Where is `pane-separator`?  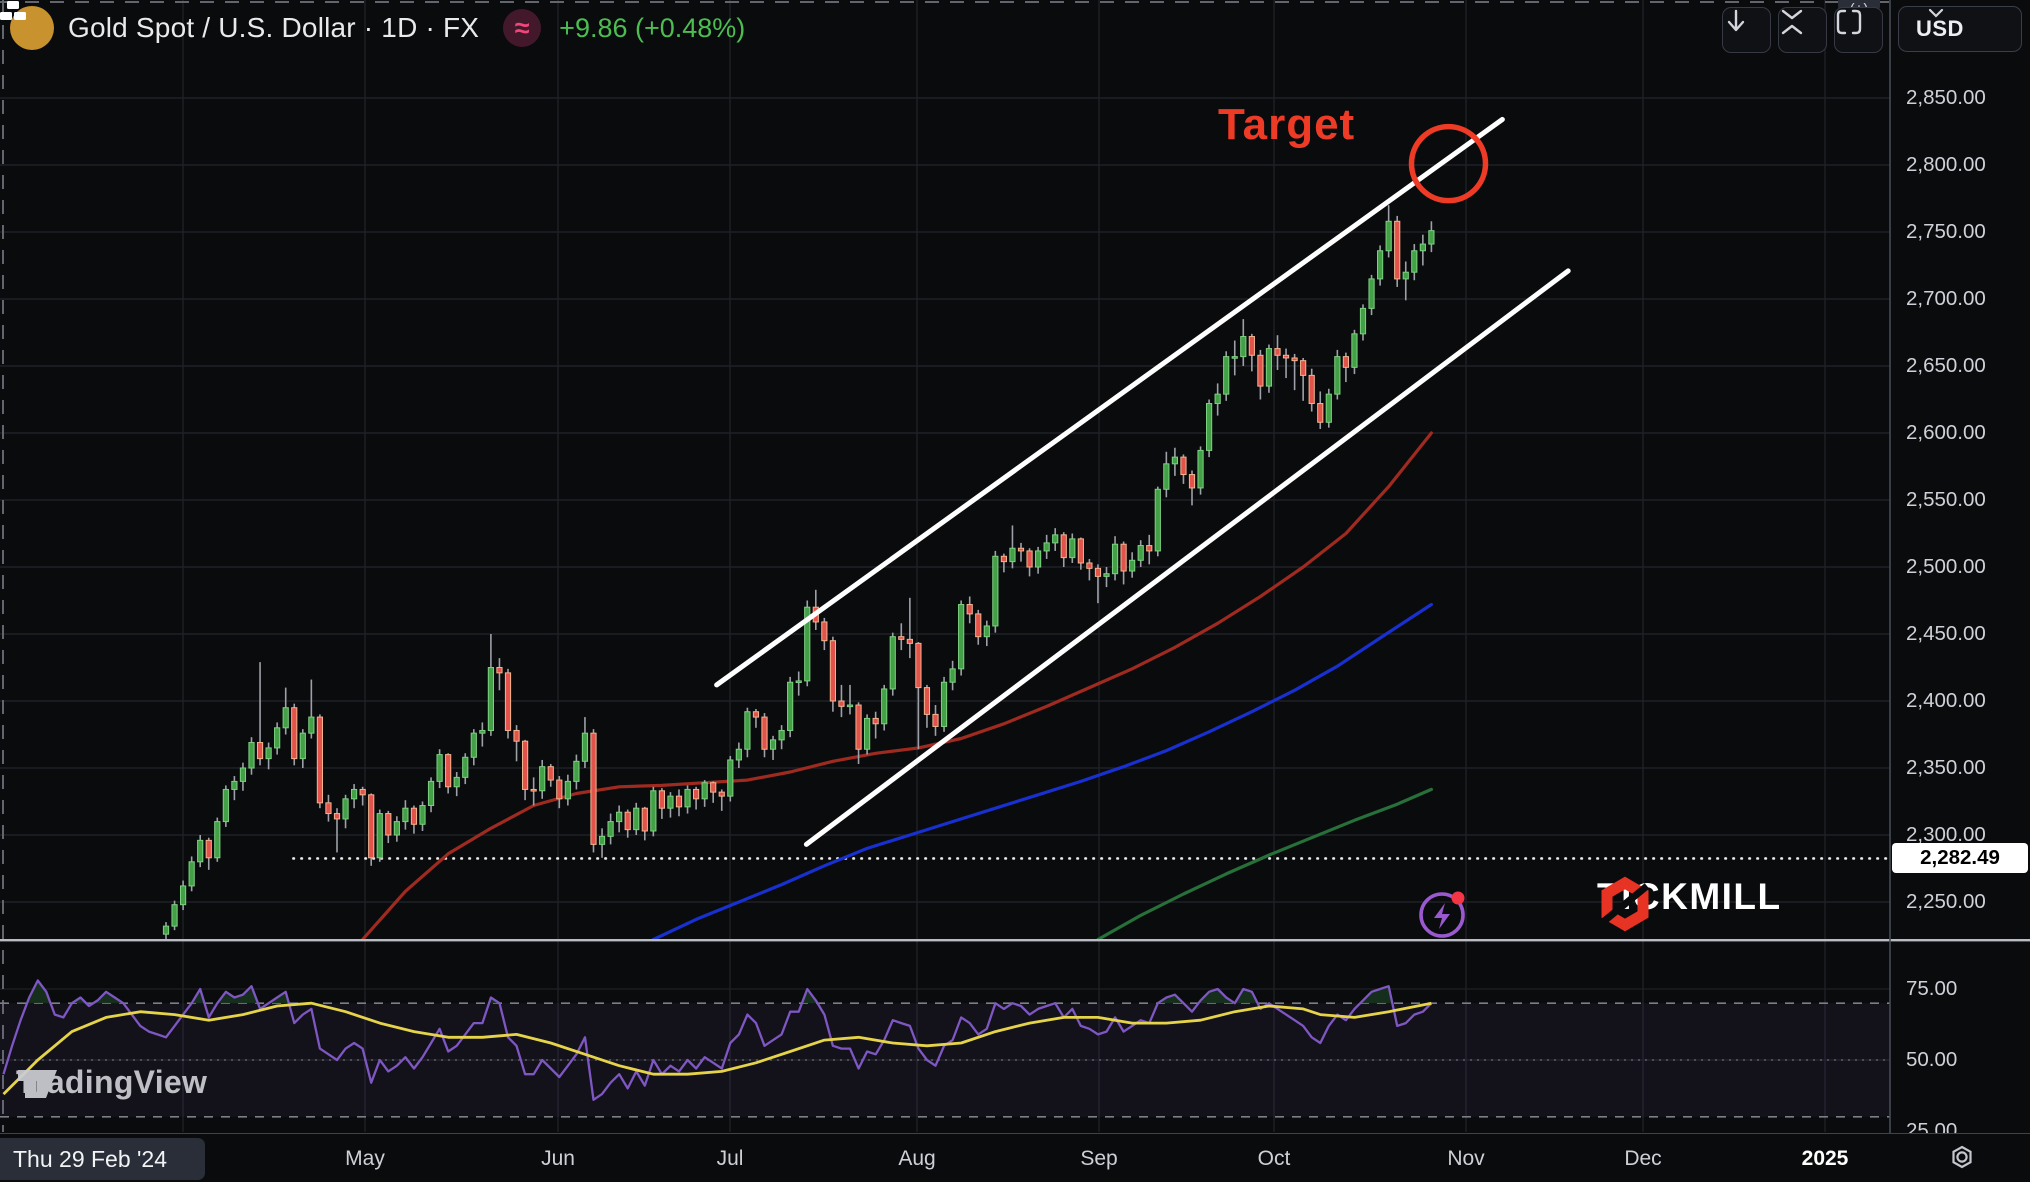 pane-separator is located at coordinates (1015, 940).